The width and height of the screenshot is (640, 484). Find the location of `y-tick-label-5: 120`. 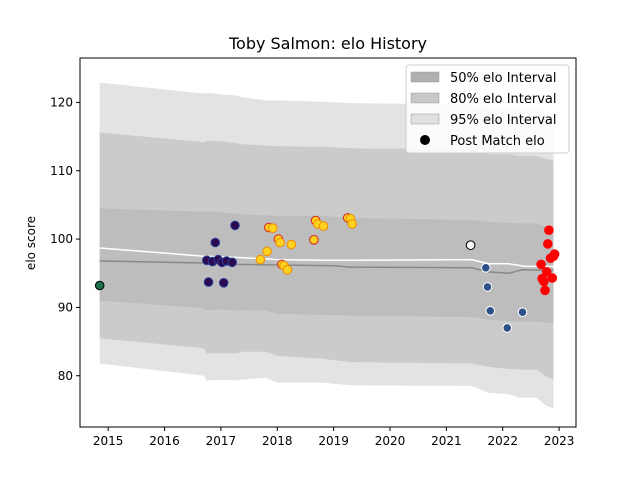

y-tick-label-5: 120 is located at coordinates (61, 102).